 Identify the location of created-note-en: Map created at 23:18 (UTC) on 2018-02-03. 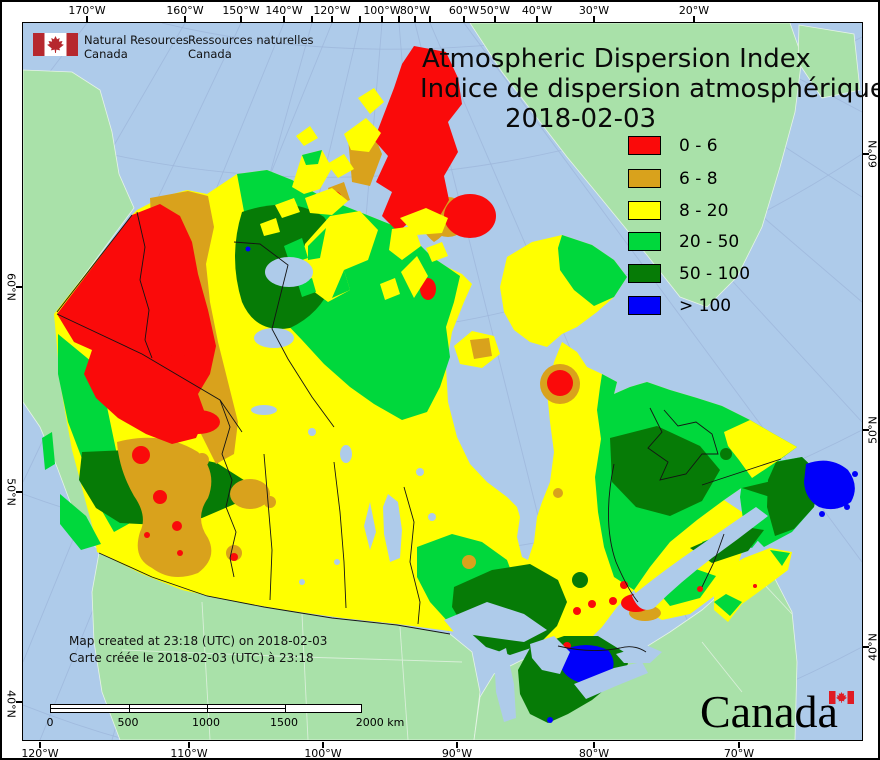
(198, 641).